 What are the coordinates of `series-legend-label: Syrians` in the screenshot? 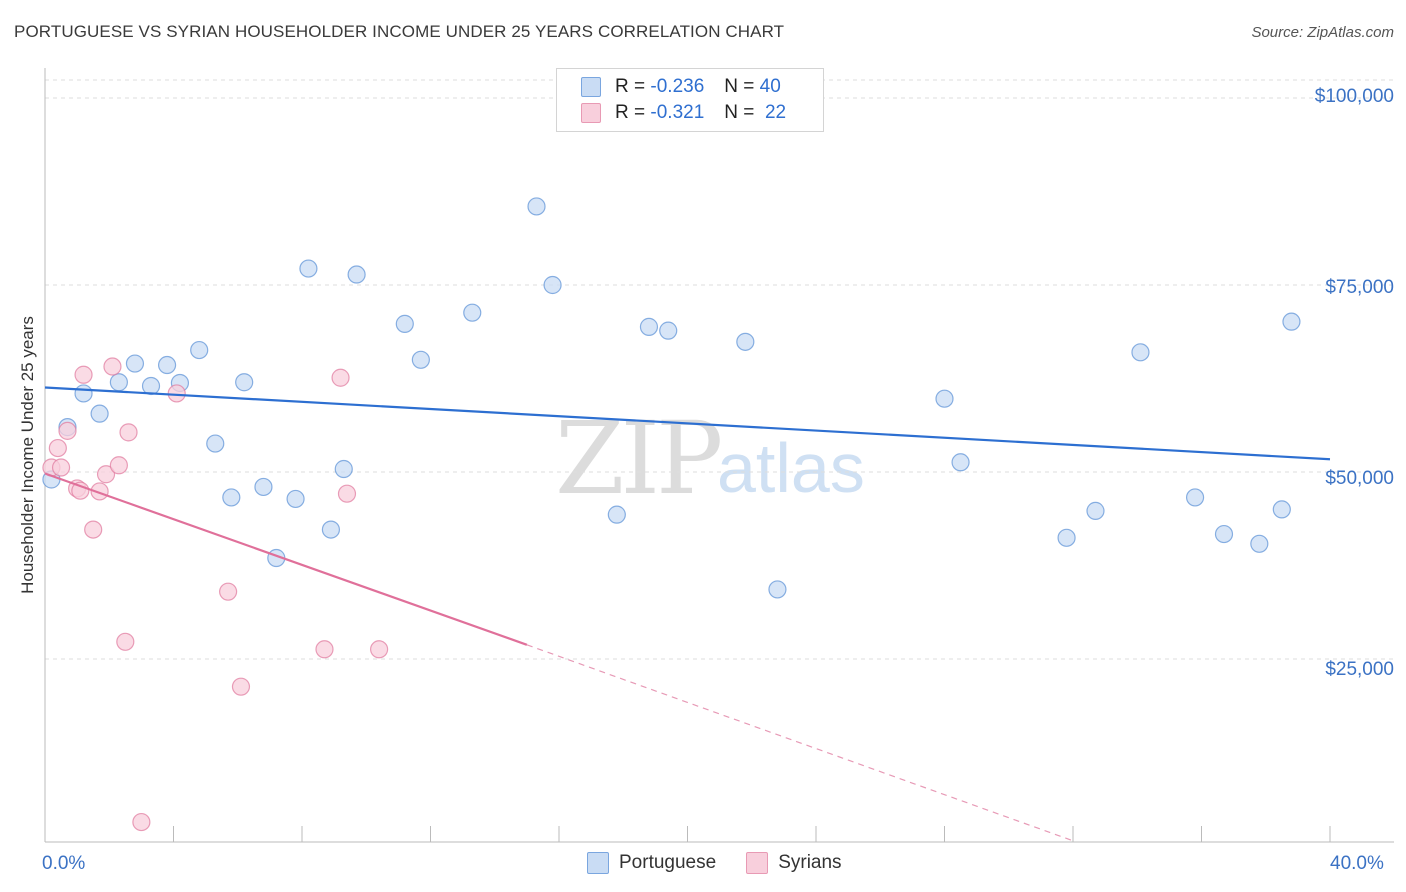 It's located at (810, 862).